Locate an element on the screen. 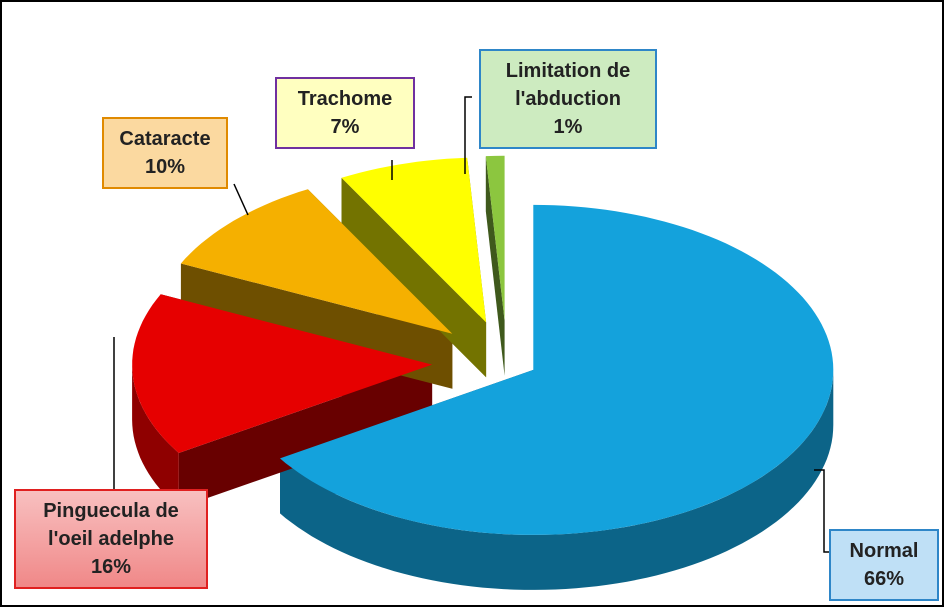 The image size is (944, 607). value-label: 16% is located at coordinates (111, 567).